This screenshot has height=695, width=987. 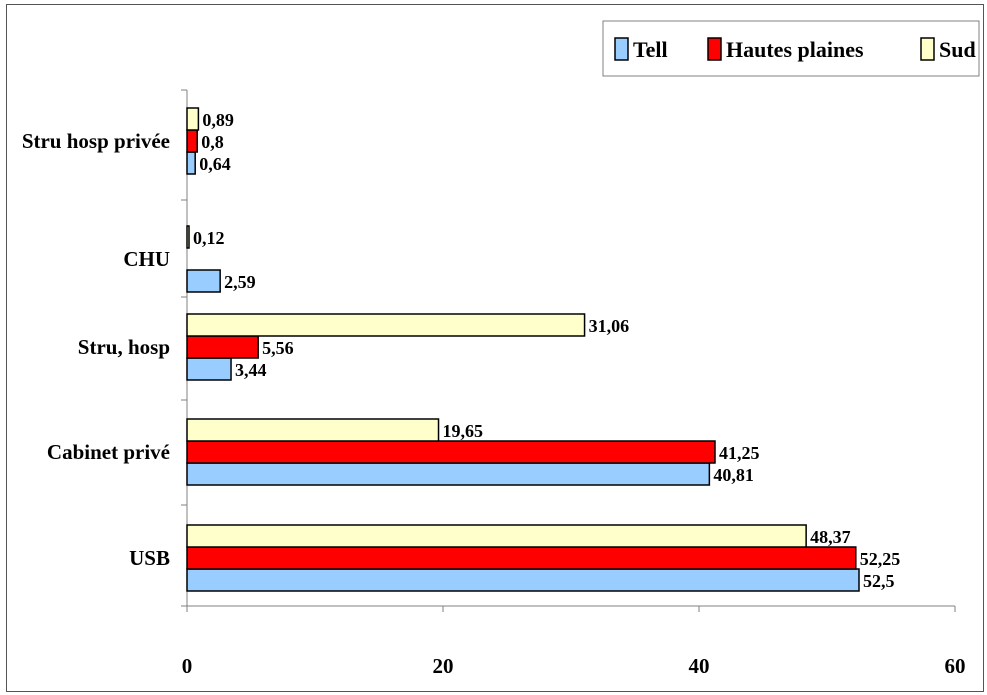 What do you see at coordinates (149, 558) in the screenshot?
I see `category-label: USB` at bounding box center [149, 558].